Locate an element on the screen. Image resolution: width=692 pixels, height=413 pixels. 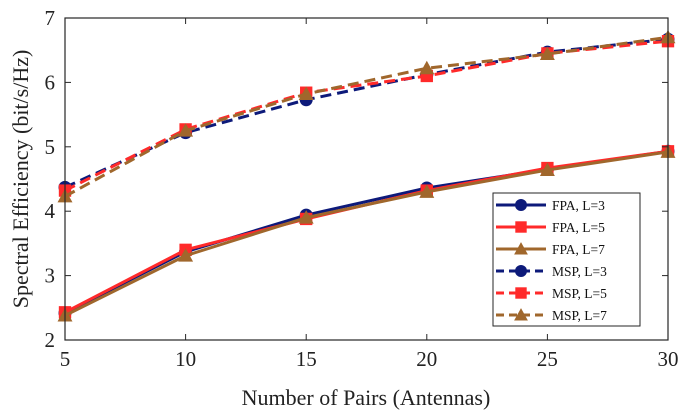
y-tick-label: 2 is located at coordinates (50, 340).